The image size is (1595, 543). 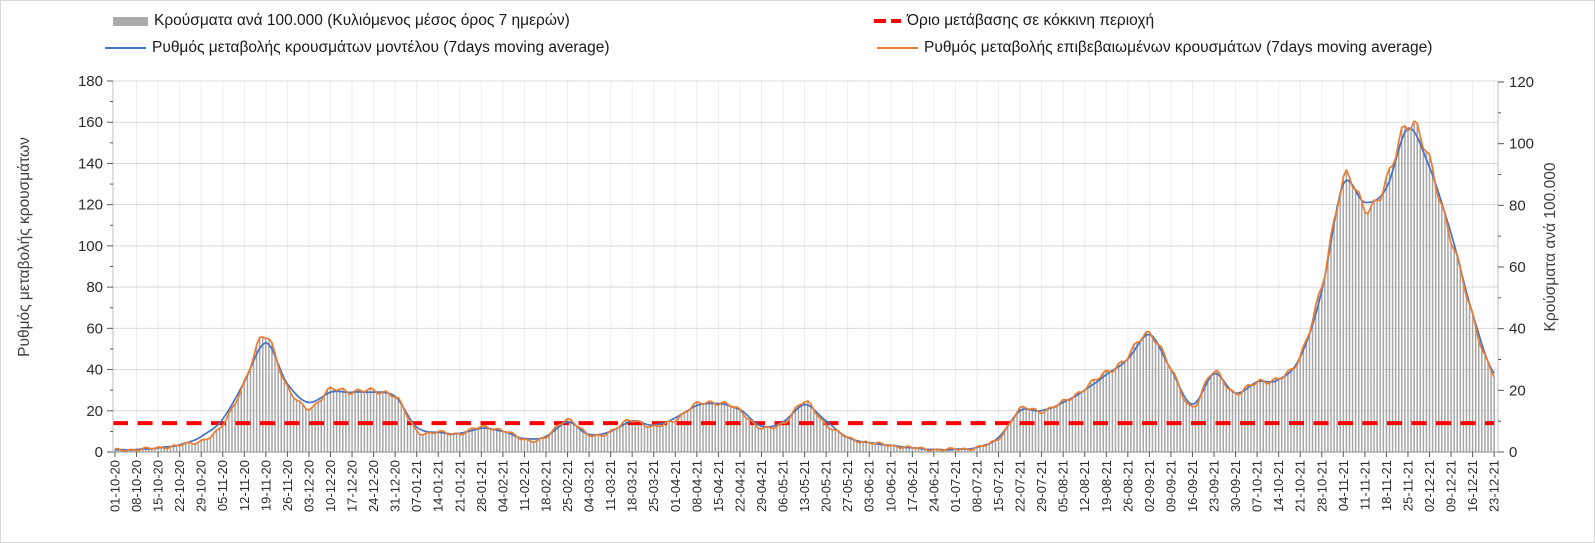 I want to click on legend-label: Όριο μετάβασης σε κόκκινη περιοχή, so click(x=1031, y=21).